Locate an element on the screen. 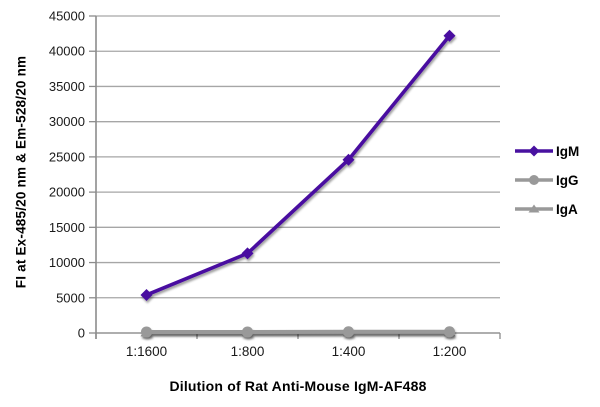 The width and height of the screenshot is (600, 407). legend-swatch-iga is located at coordinates (534, 208).